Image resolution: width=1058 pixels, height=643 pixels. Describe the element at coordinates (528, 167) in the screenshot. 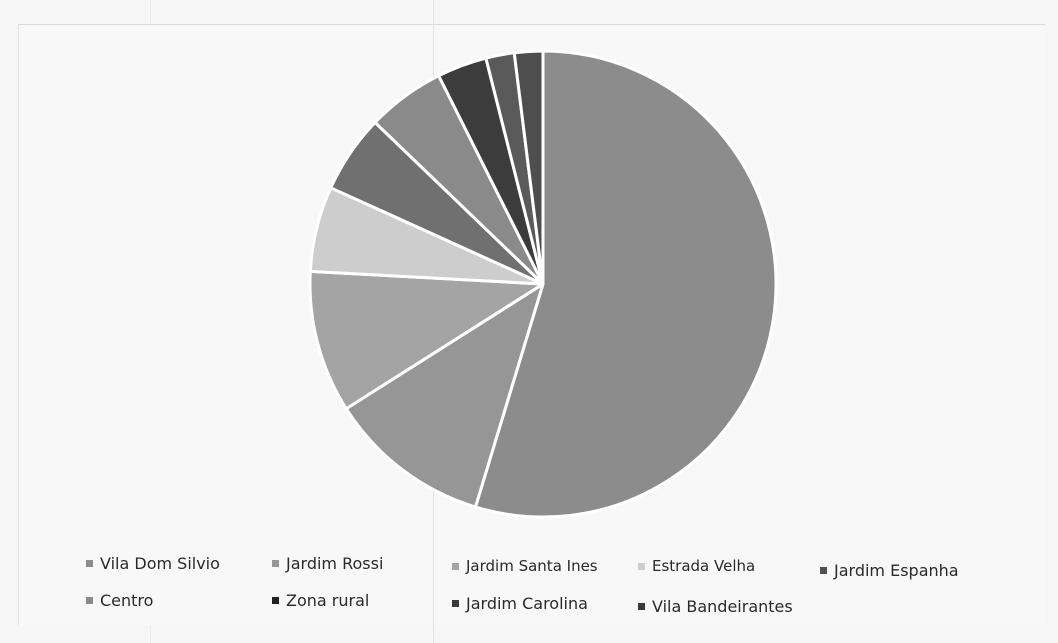

I see `pie-slice-vila-bandeirantes` at that location.